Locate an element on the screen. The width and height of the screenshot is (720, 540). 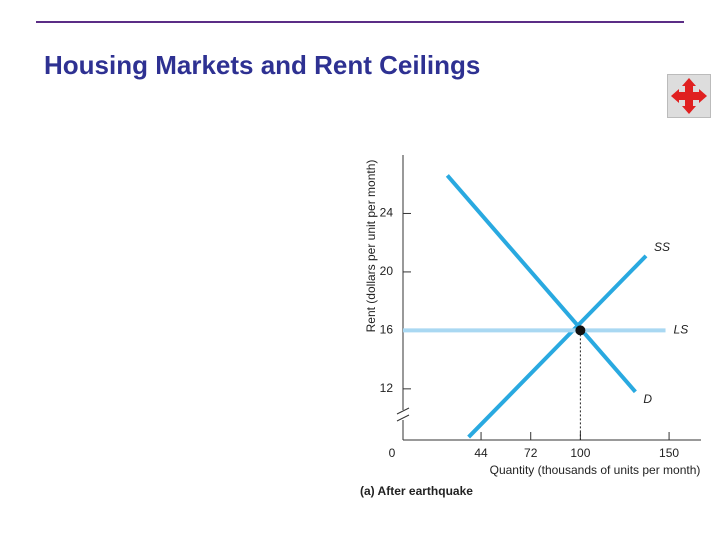
axis-break-gap is located at coordinates (403, 415).